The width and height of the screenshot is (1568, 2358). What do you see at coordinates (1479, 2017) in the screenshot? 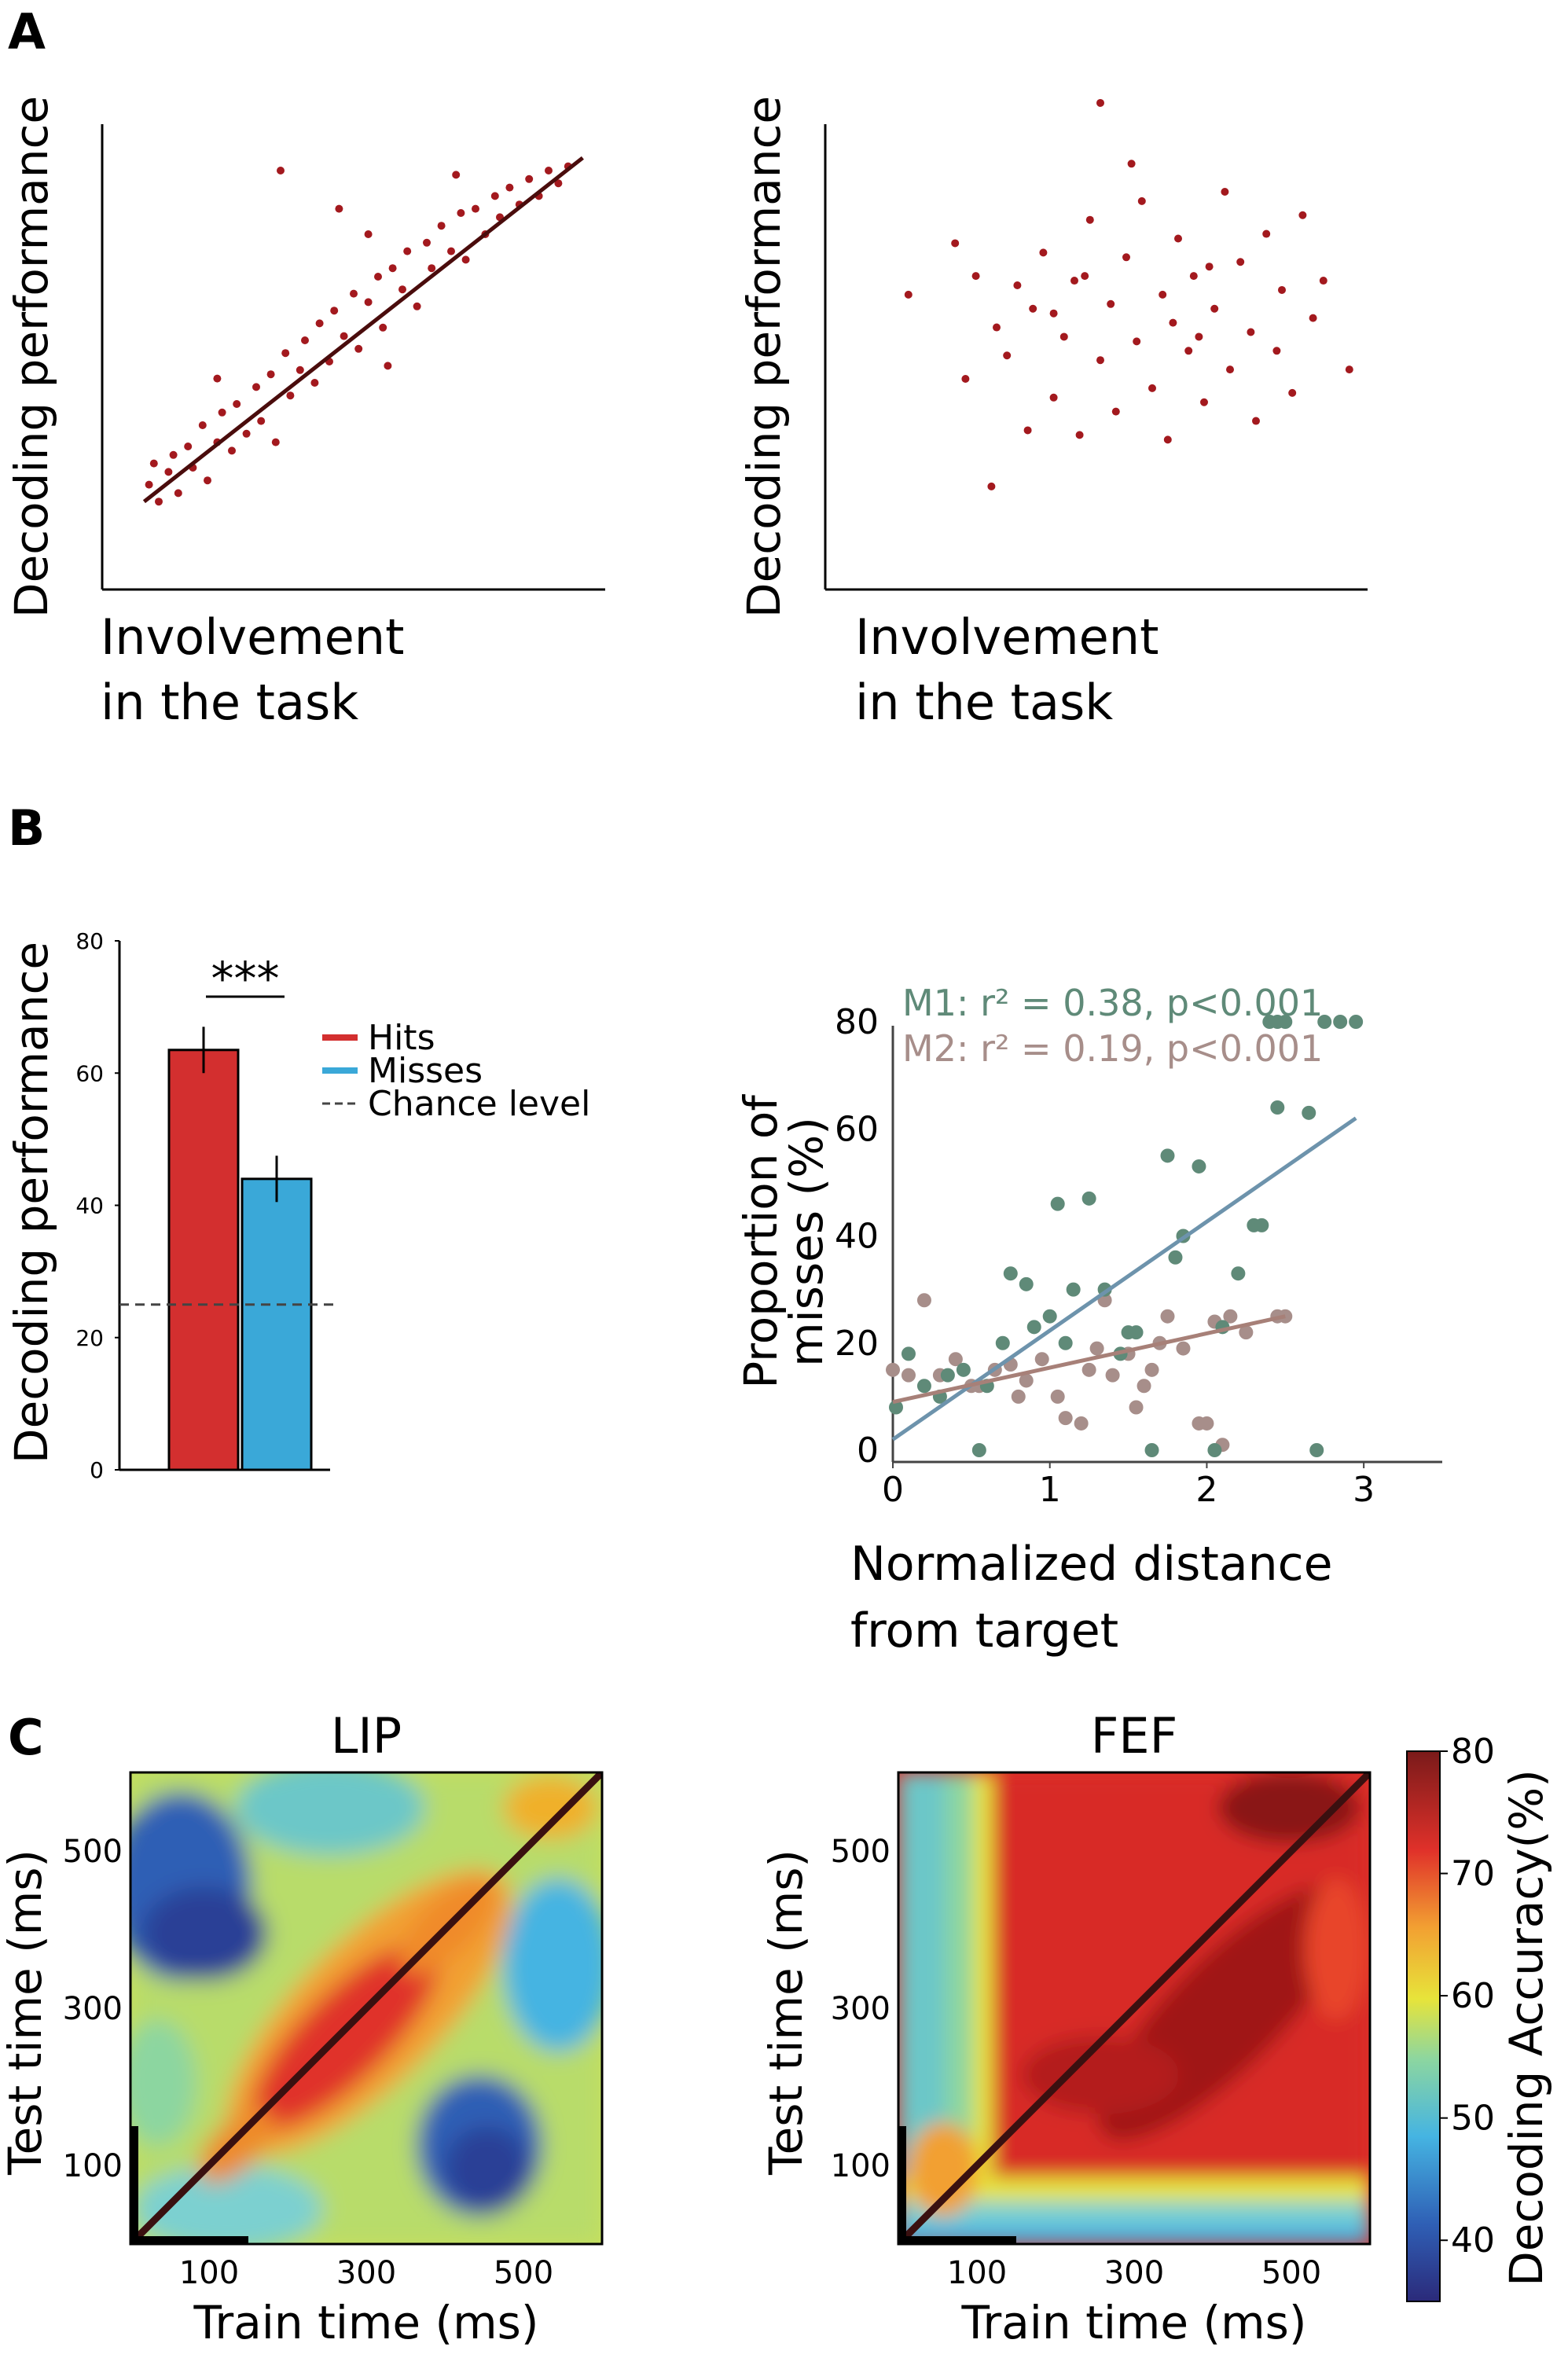
I see `colorbar: 40 50 60 70 80 Decoding Accuracy(%)` at bounding box center [1479, 2017].